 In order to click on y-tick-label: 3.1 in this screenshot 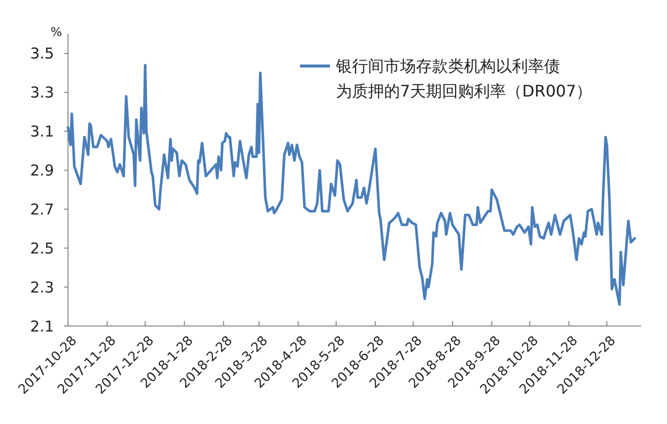, I will do `click(42, 131)`.